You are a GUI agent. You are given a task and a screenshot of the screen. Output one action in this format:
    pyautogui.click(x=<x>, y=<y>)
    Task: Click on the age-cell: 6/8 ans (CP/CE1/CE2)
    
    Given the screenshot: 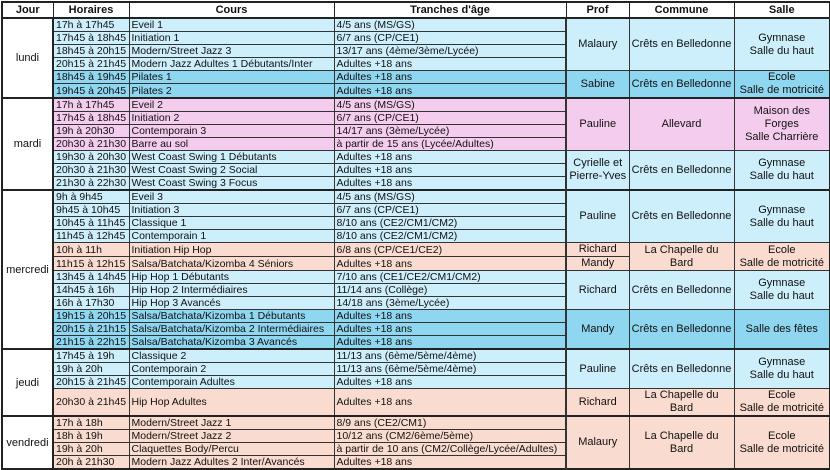 What is the action you would take?
    pyautogui.click(x=450, y=249)
    